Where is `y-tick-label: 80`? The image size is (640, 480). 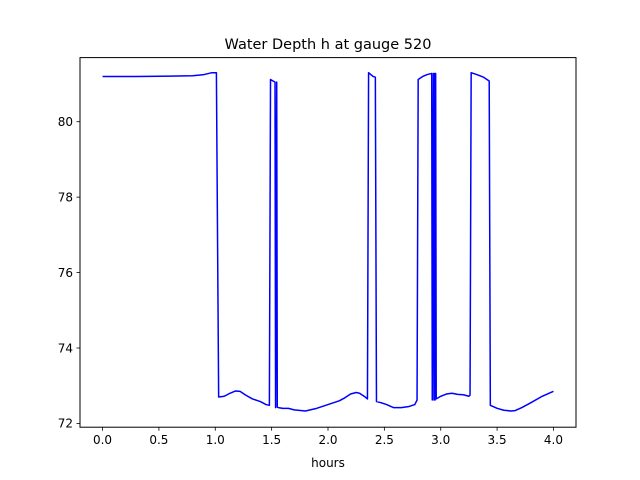
y-tick-label: 80 is located at coordinates (65, 122).